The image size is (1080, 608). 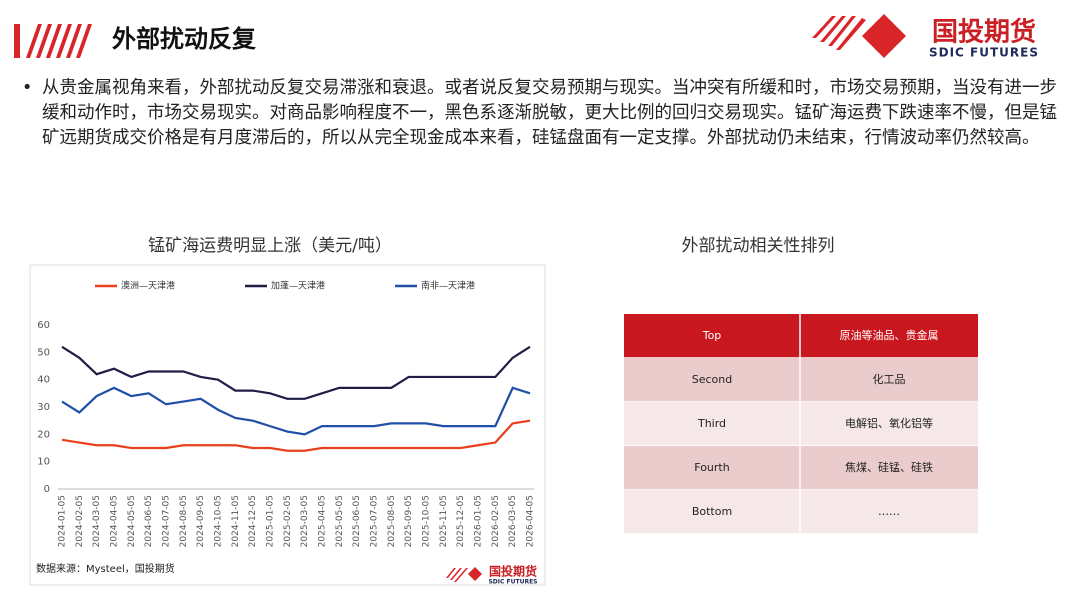 I want to click on x-tick-label: 2024-12-05, so click(x=253, y=521).